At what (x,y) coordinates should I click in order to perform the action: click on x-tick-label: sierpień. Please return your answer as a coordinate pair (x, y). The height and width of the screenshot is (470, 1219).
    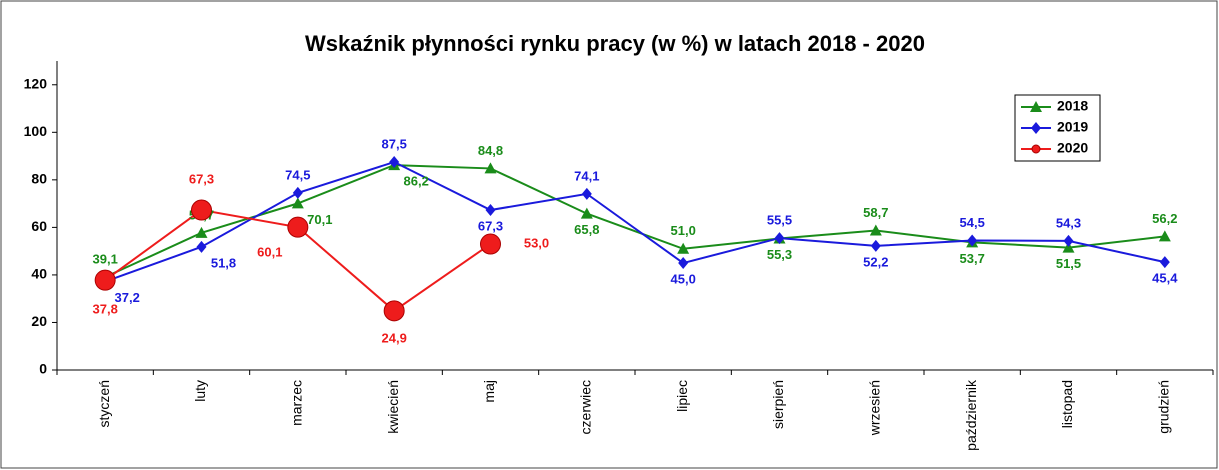
    Looking at the image, I should click on (778, 404).